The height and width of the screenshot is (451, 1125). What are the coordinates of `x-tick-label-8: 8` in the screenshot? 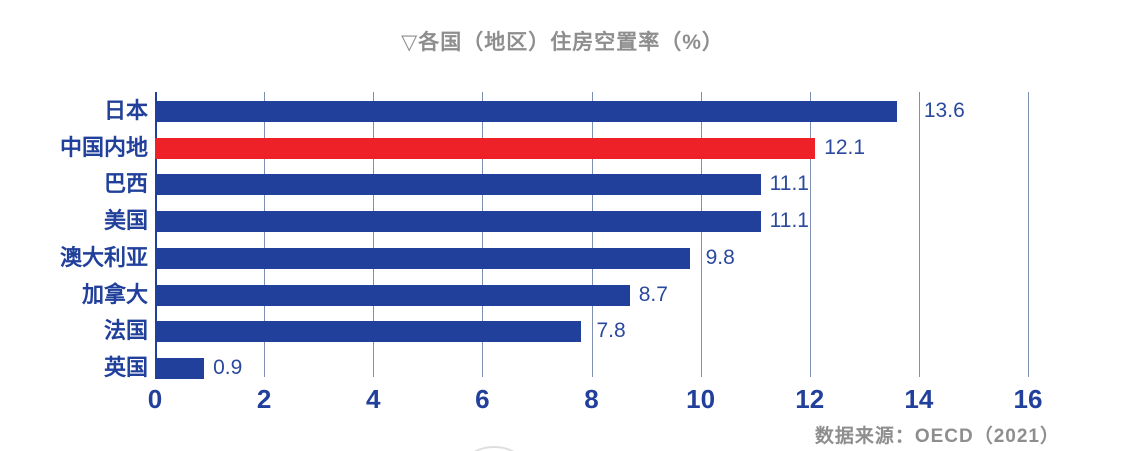 It's located at (591, 399).